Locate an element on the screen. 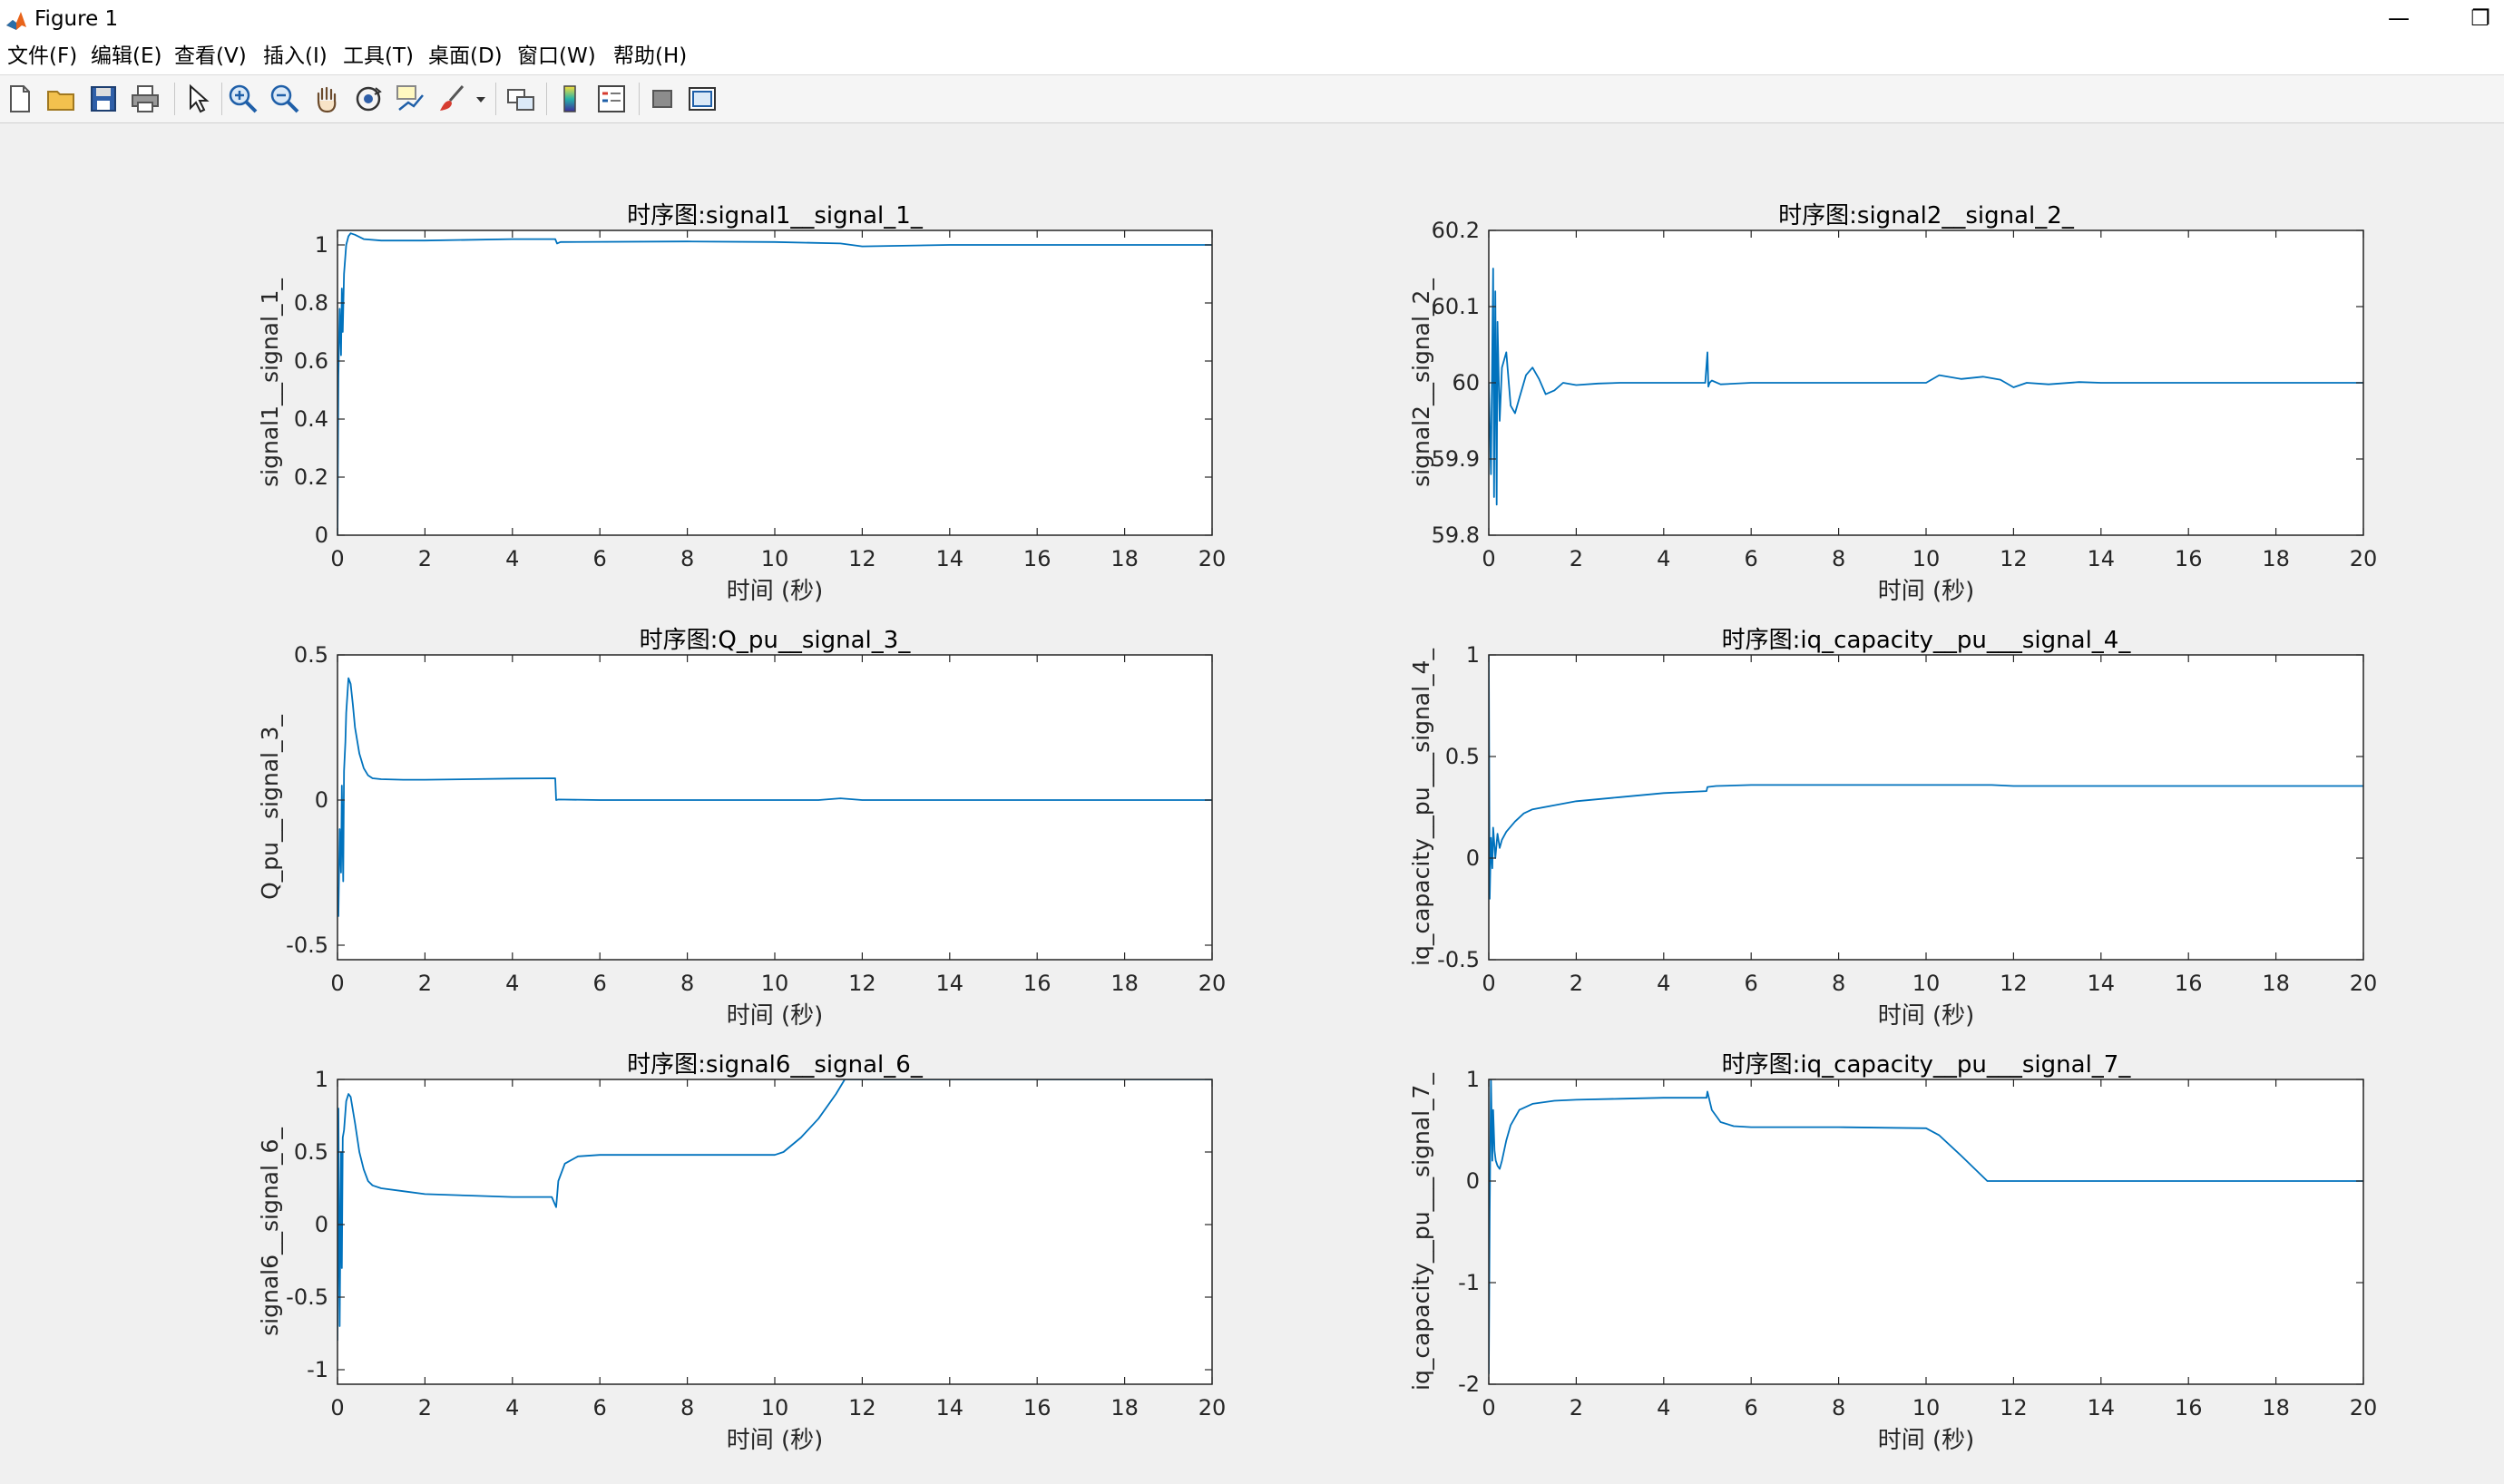 This screenshot has width=2504, height=1484. x-tick-label: 0 is located at coordinates (1489, 983).